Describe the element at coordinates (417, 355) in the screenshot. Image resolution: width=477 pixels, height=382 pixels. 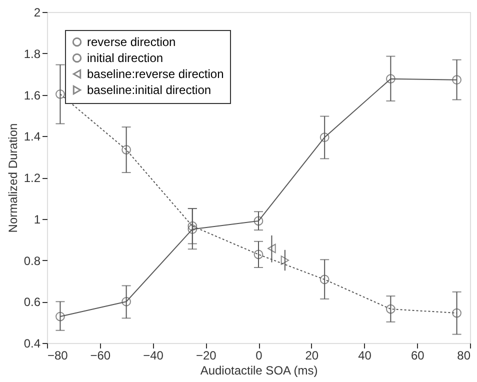
I see `x-tick-label: 60` at that location.